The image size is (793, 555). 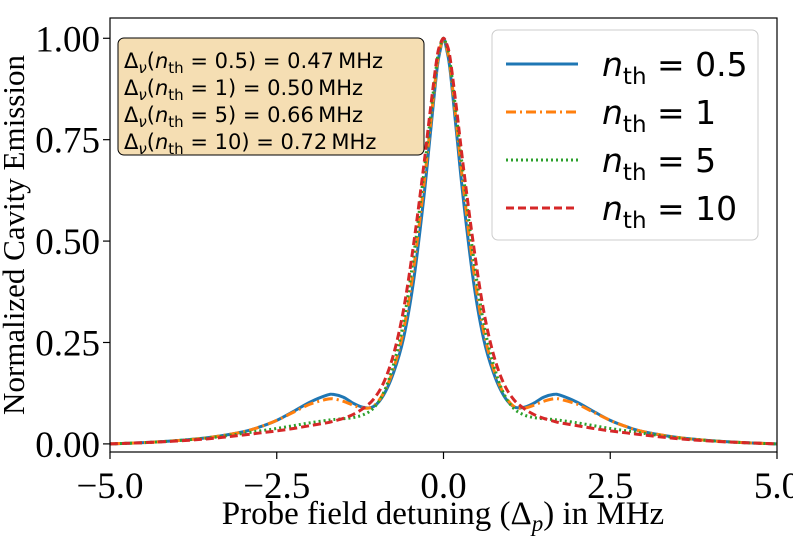 What do you see at coordinates (67, 343) in the screenshot?
I see `y-tick-label: 0.25` at bounding box center [67, 343].